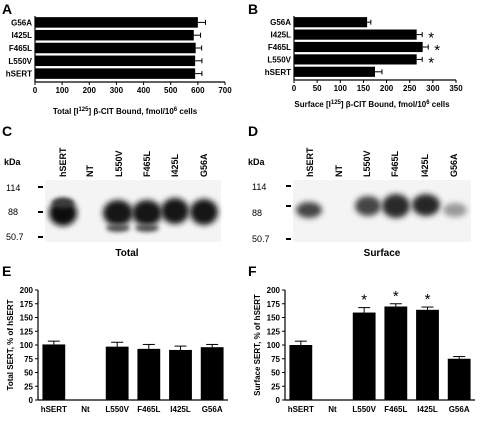  What do you see at coordinates (274, 304) in the screenshot?
I see `chart-f-y-tick-label: 175` at bounding box center [274, 304].